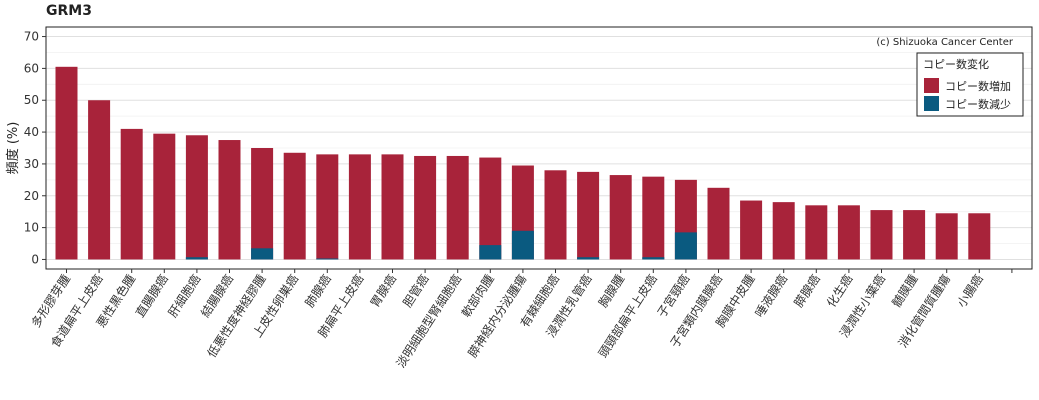 The width and height of the screenshot is (1039, 400). What do you see at coordinates (69, 11) in the screenshot?
I see `chart-title: GRM3` at bounding box center [69, 11].